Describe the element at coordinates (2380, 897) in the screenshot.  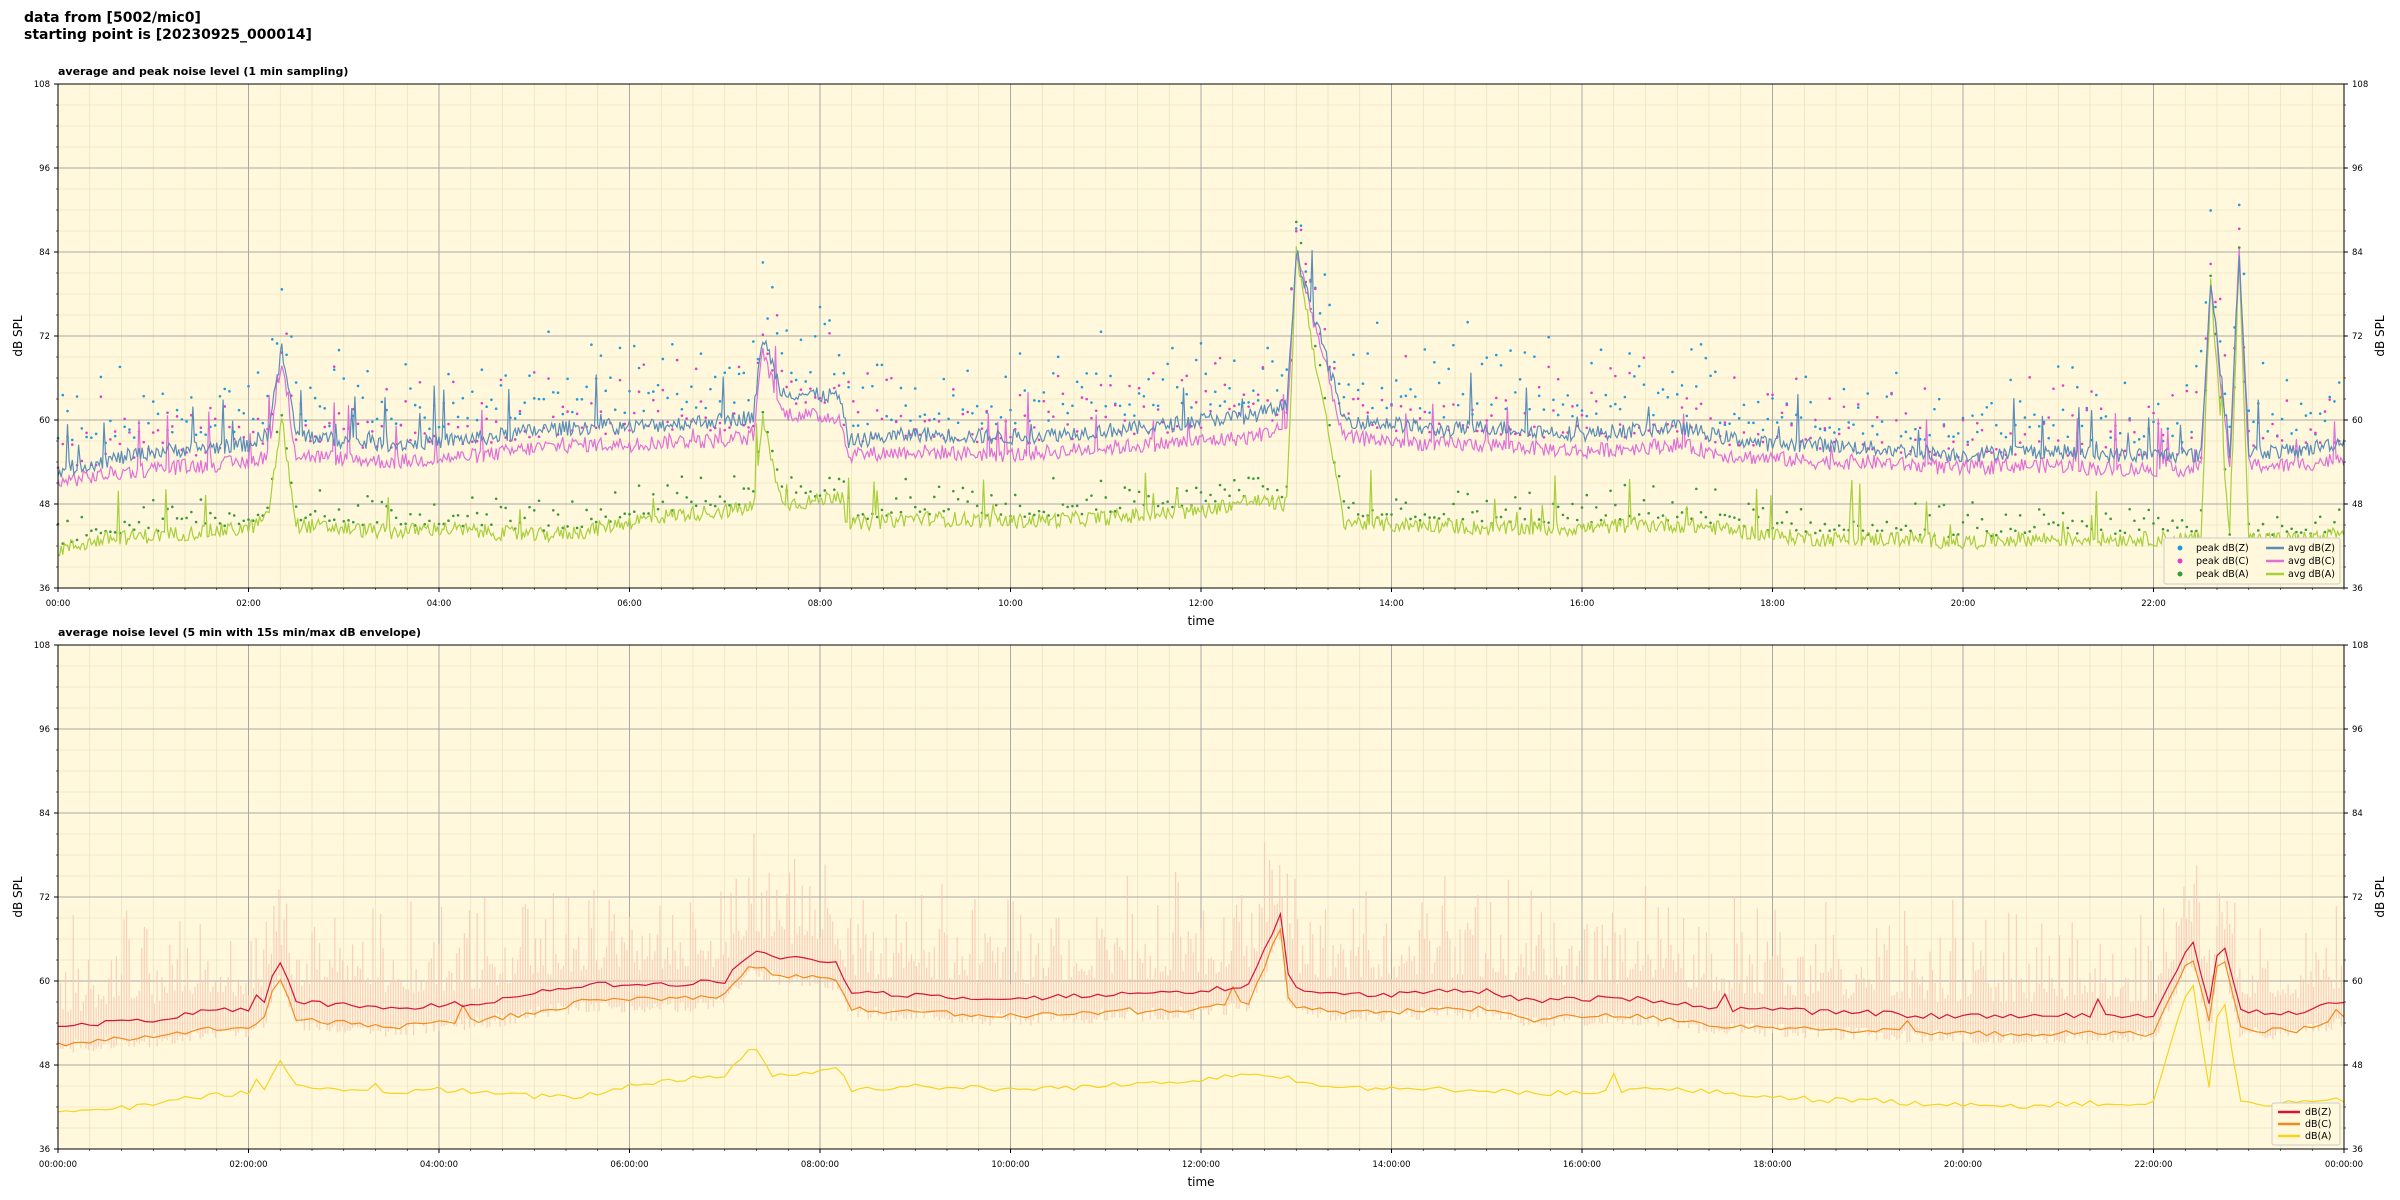
I see `y-axis-label-right: dB SPL` at that location.